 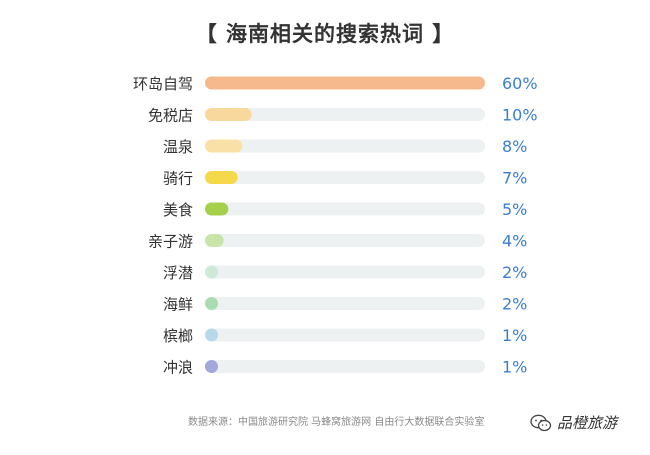 What do you see at coordinates (178, 273) in the screenshot?
I see `category-label: 浮潜` at bounding box center [178, 273].